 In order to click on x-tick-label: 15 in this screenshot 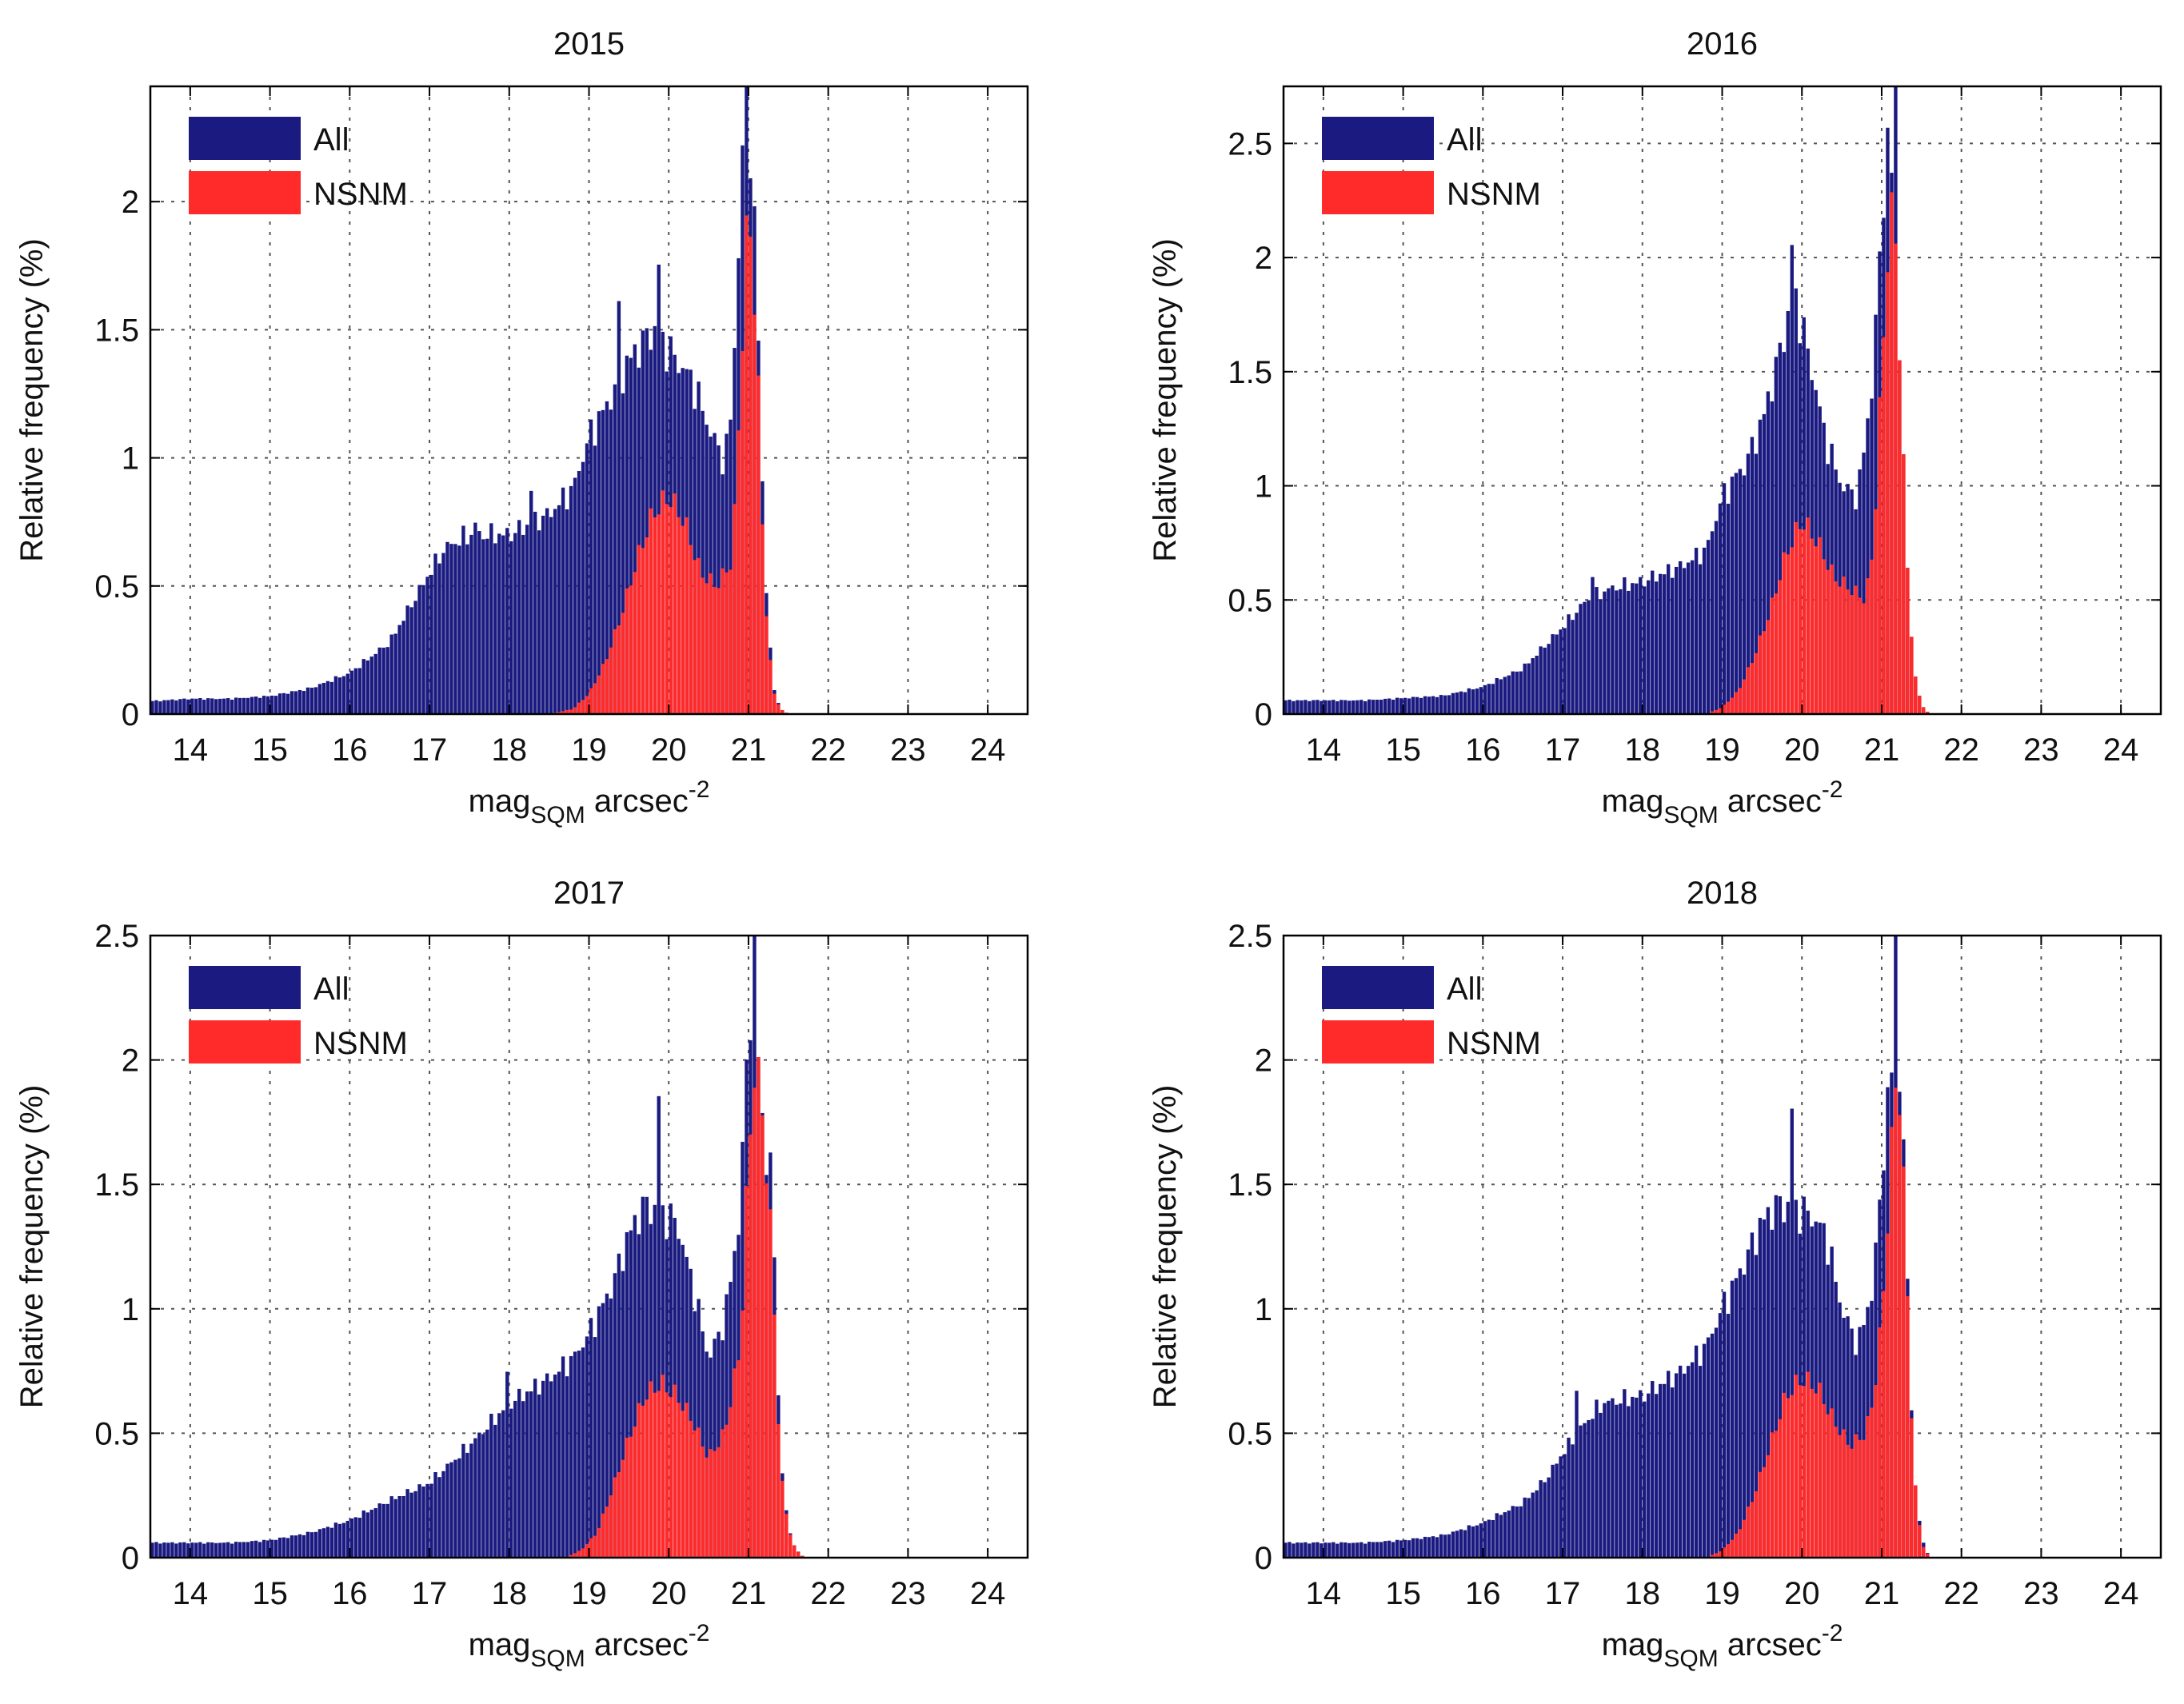, I will do `click(270, 750)`.